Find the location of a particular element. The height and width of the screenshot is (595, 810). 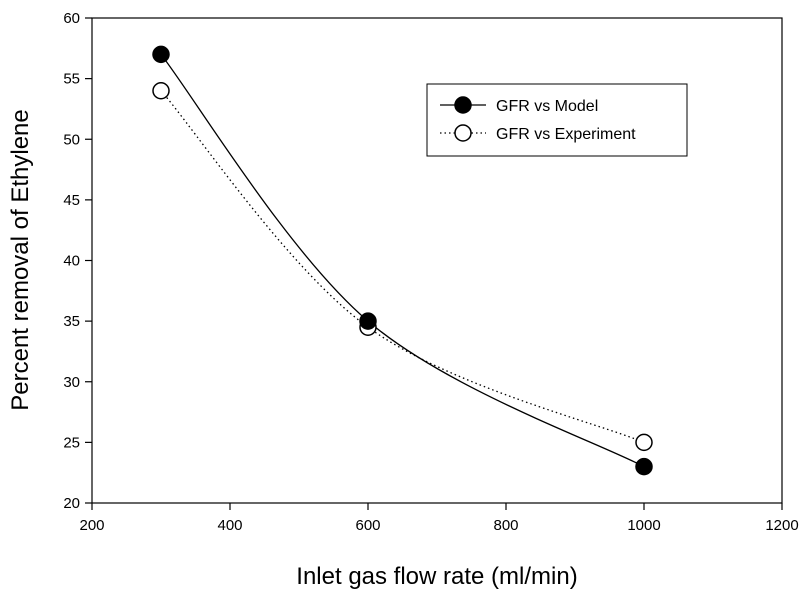

y-tick-label: 60 is located at coordinates (71, 18).